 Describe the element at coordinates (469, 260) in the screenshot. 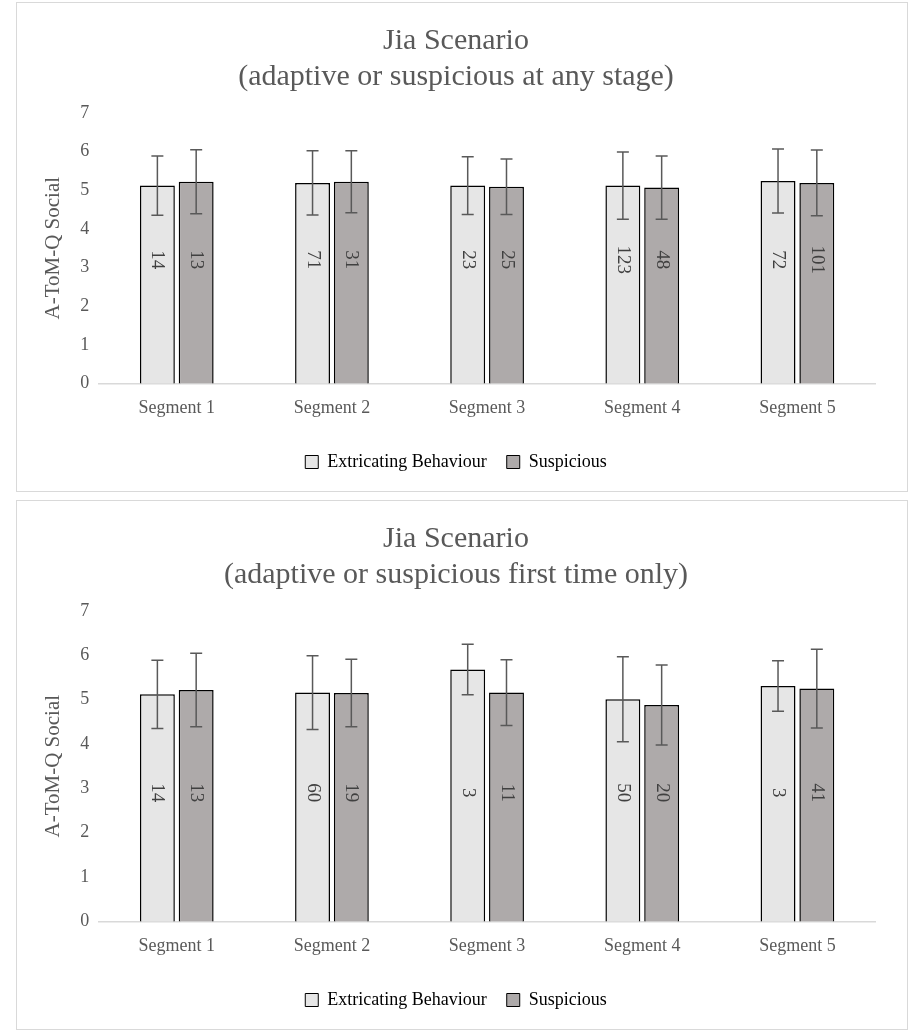

I see `annotation: 23` at that location.